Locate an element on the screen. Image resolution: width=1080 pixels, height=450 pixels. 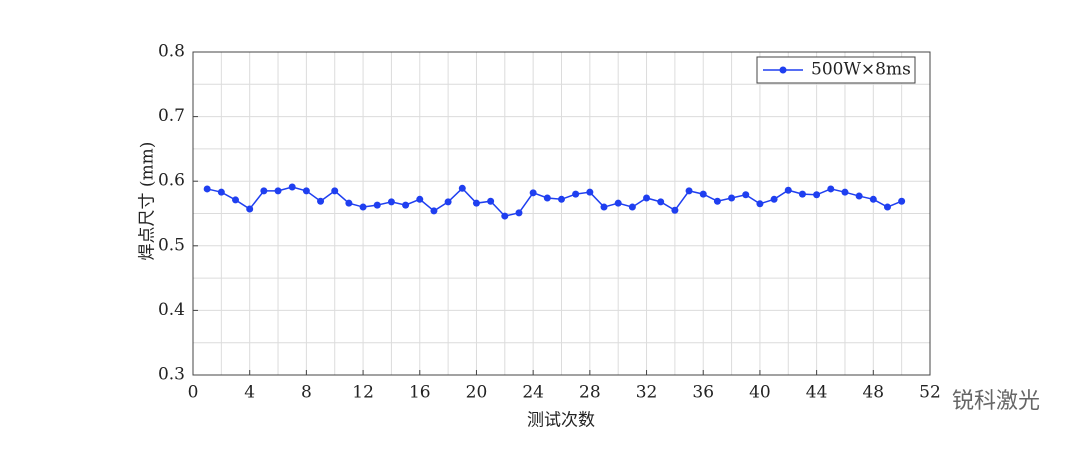
x-tick-label: 12 is located at coordinates (363, 393).